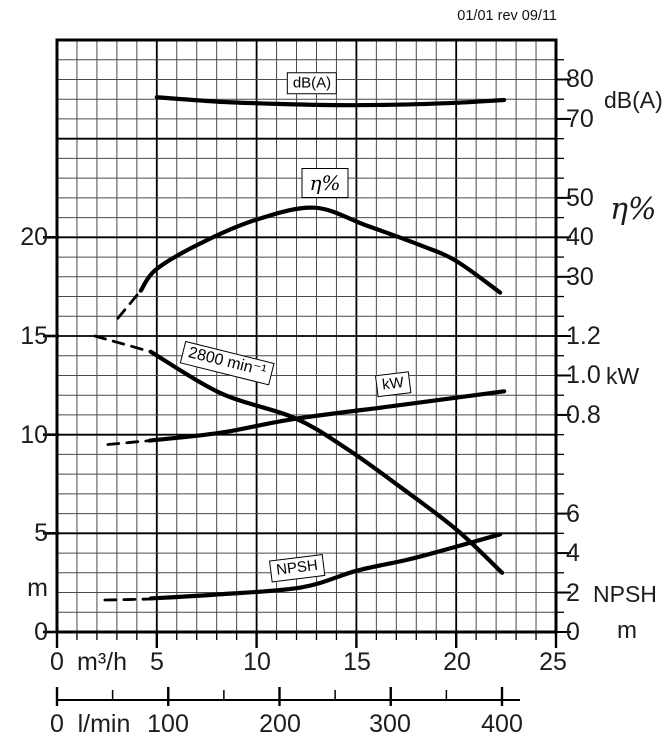 This screenshot has height=750, width=671. I want to click on right-axis-unit-eta: η%, so click(633, 209).